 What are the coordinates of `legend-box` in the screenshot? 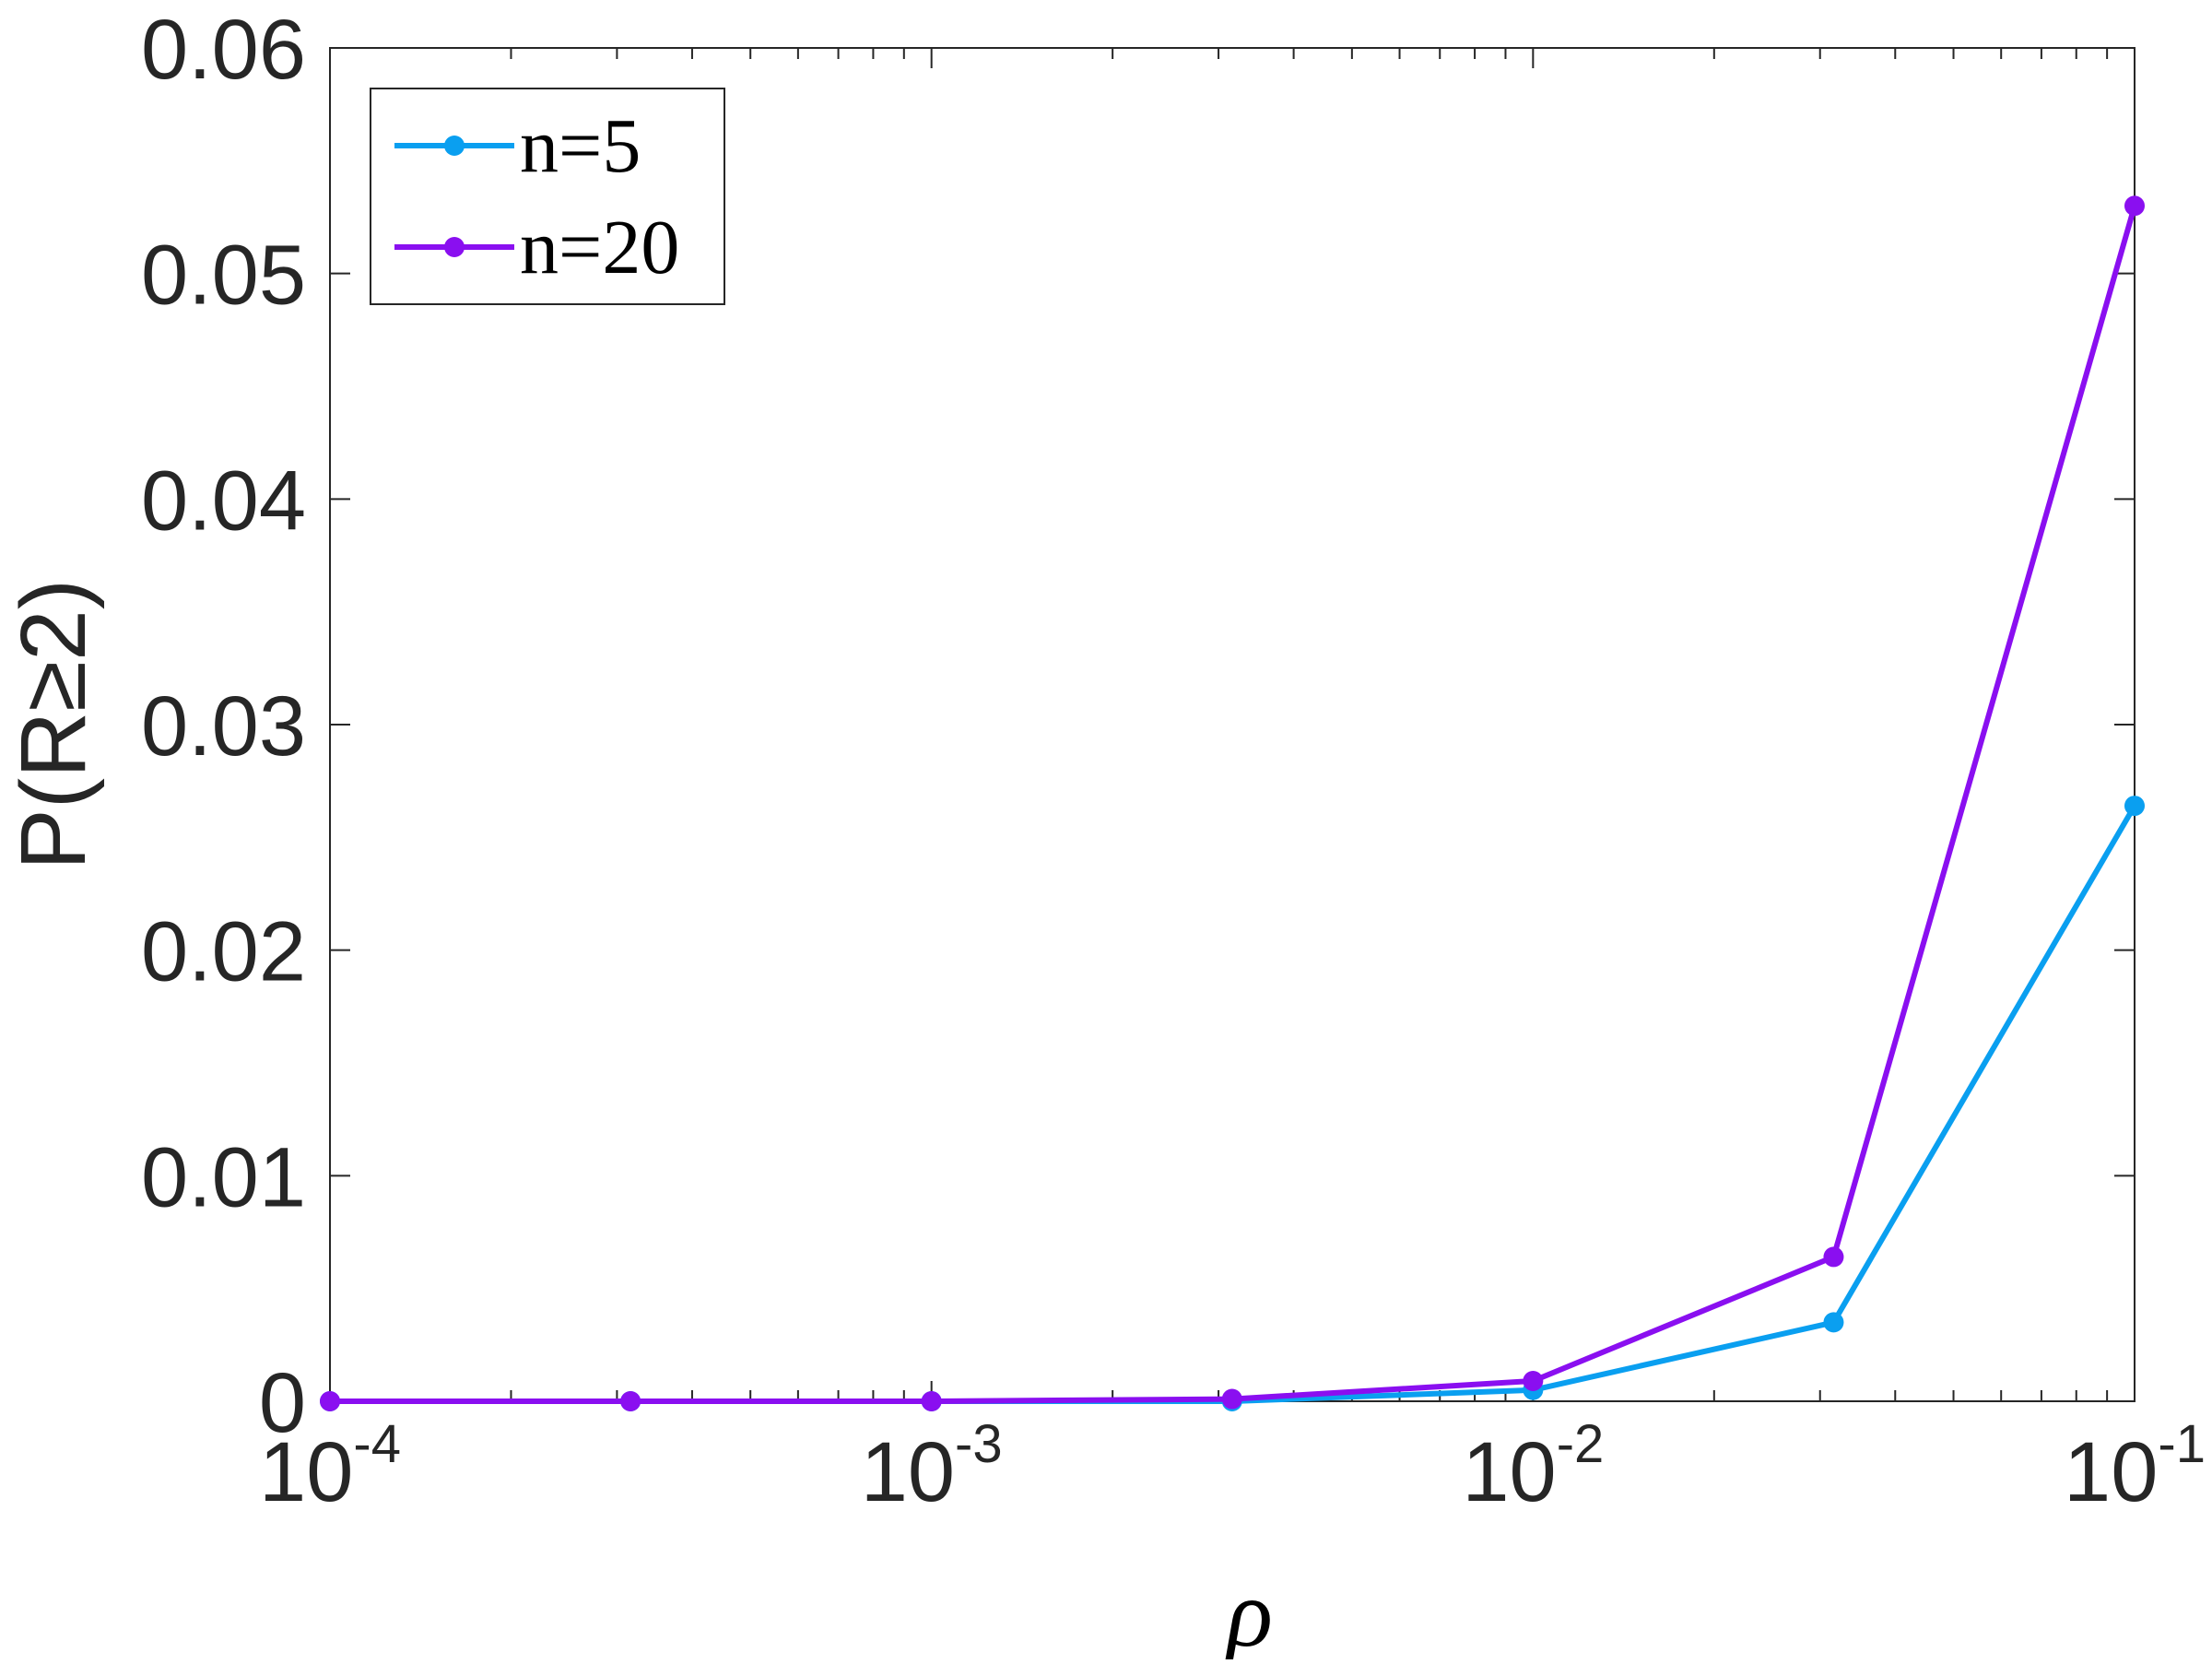 It's located at (547, 196).